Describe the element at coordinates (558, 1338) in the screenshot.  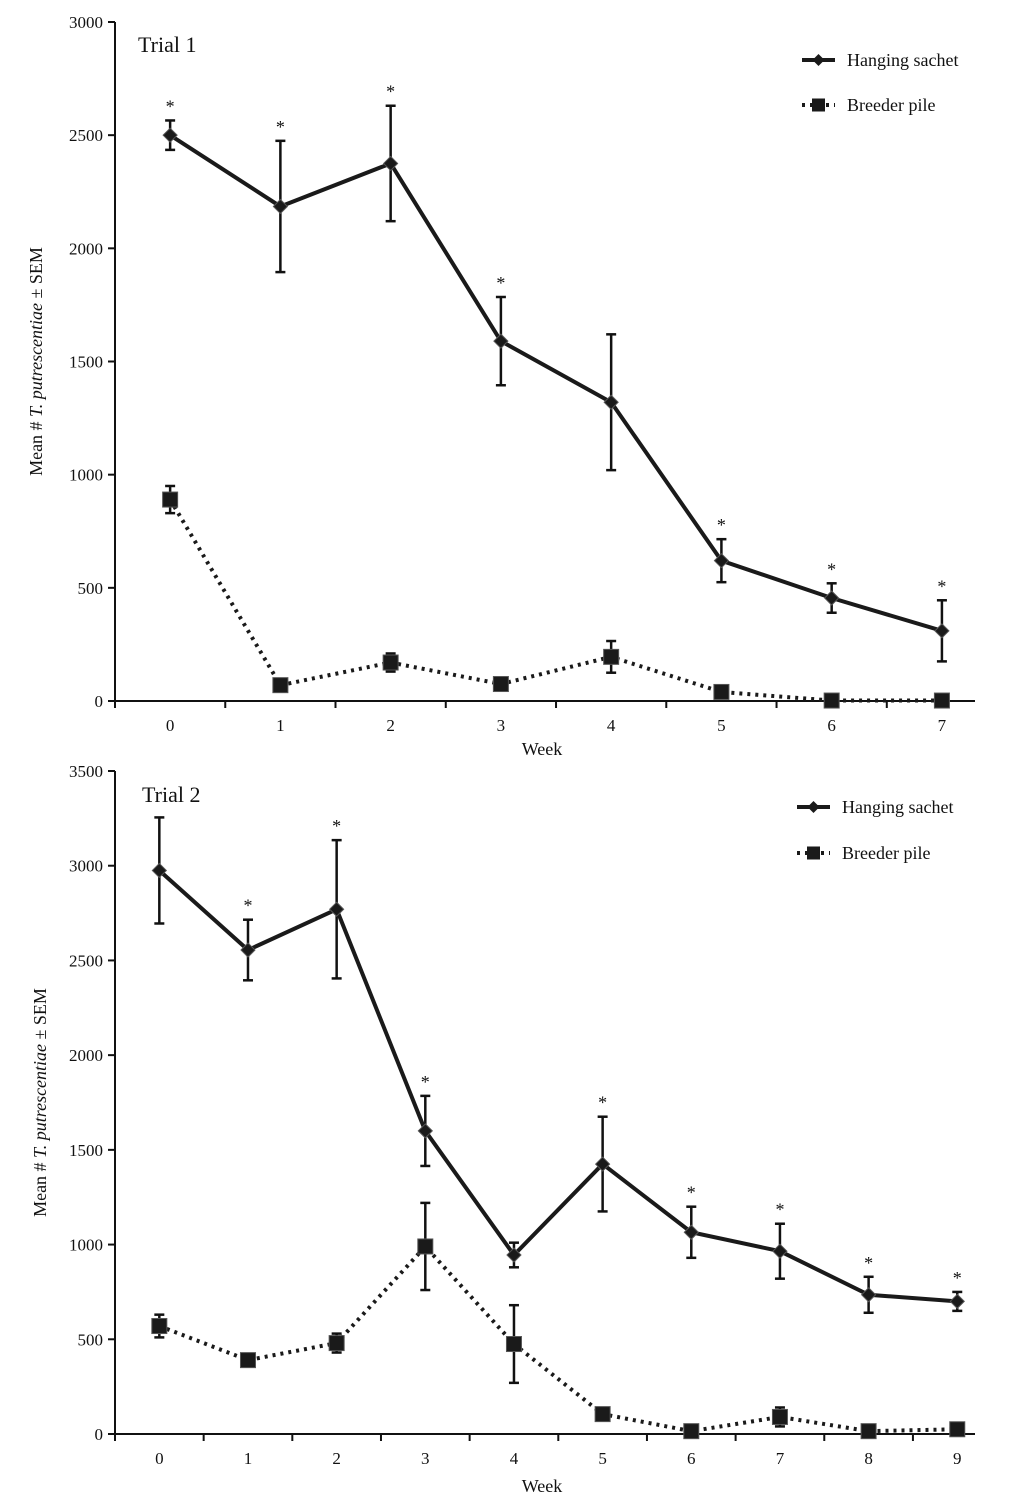
I see `series-line` at that location.